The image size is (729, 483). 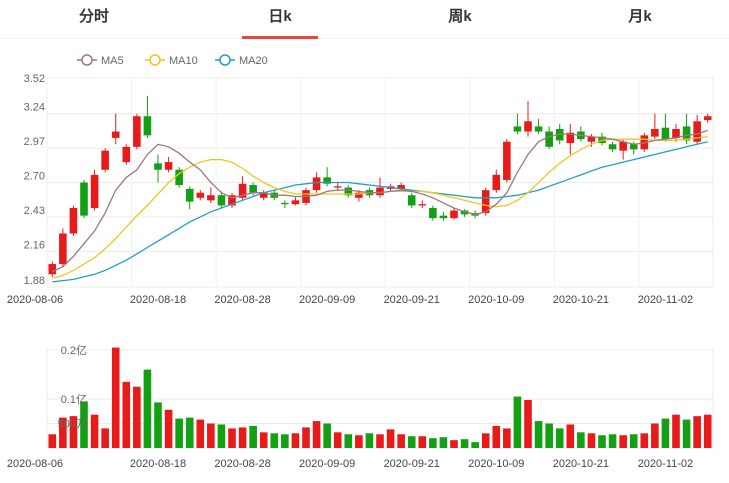 I want to click on kline-y-tick: 2.97, so click(x=34, y=142).